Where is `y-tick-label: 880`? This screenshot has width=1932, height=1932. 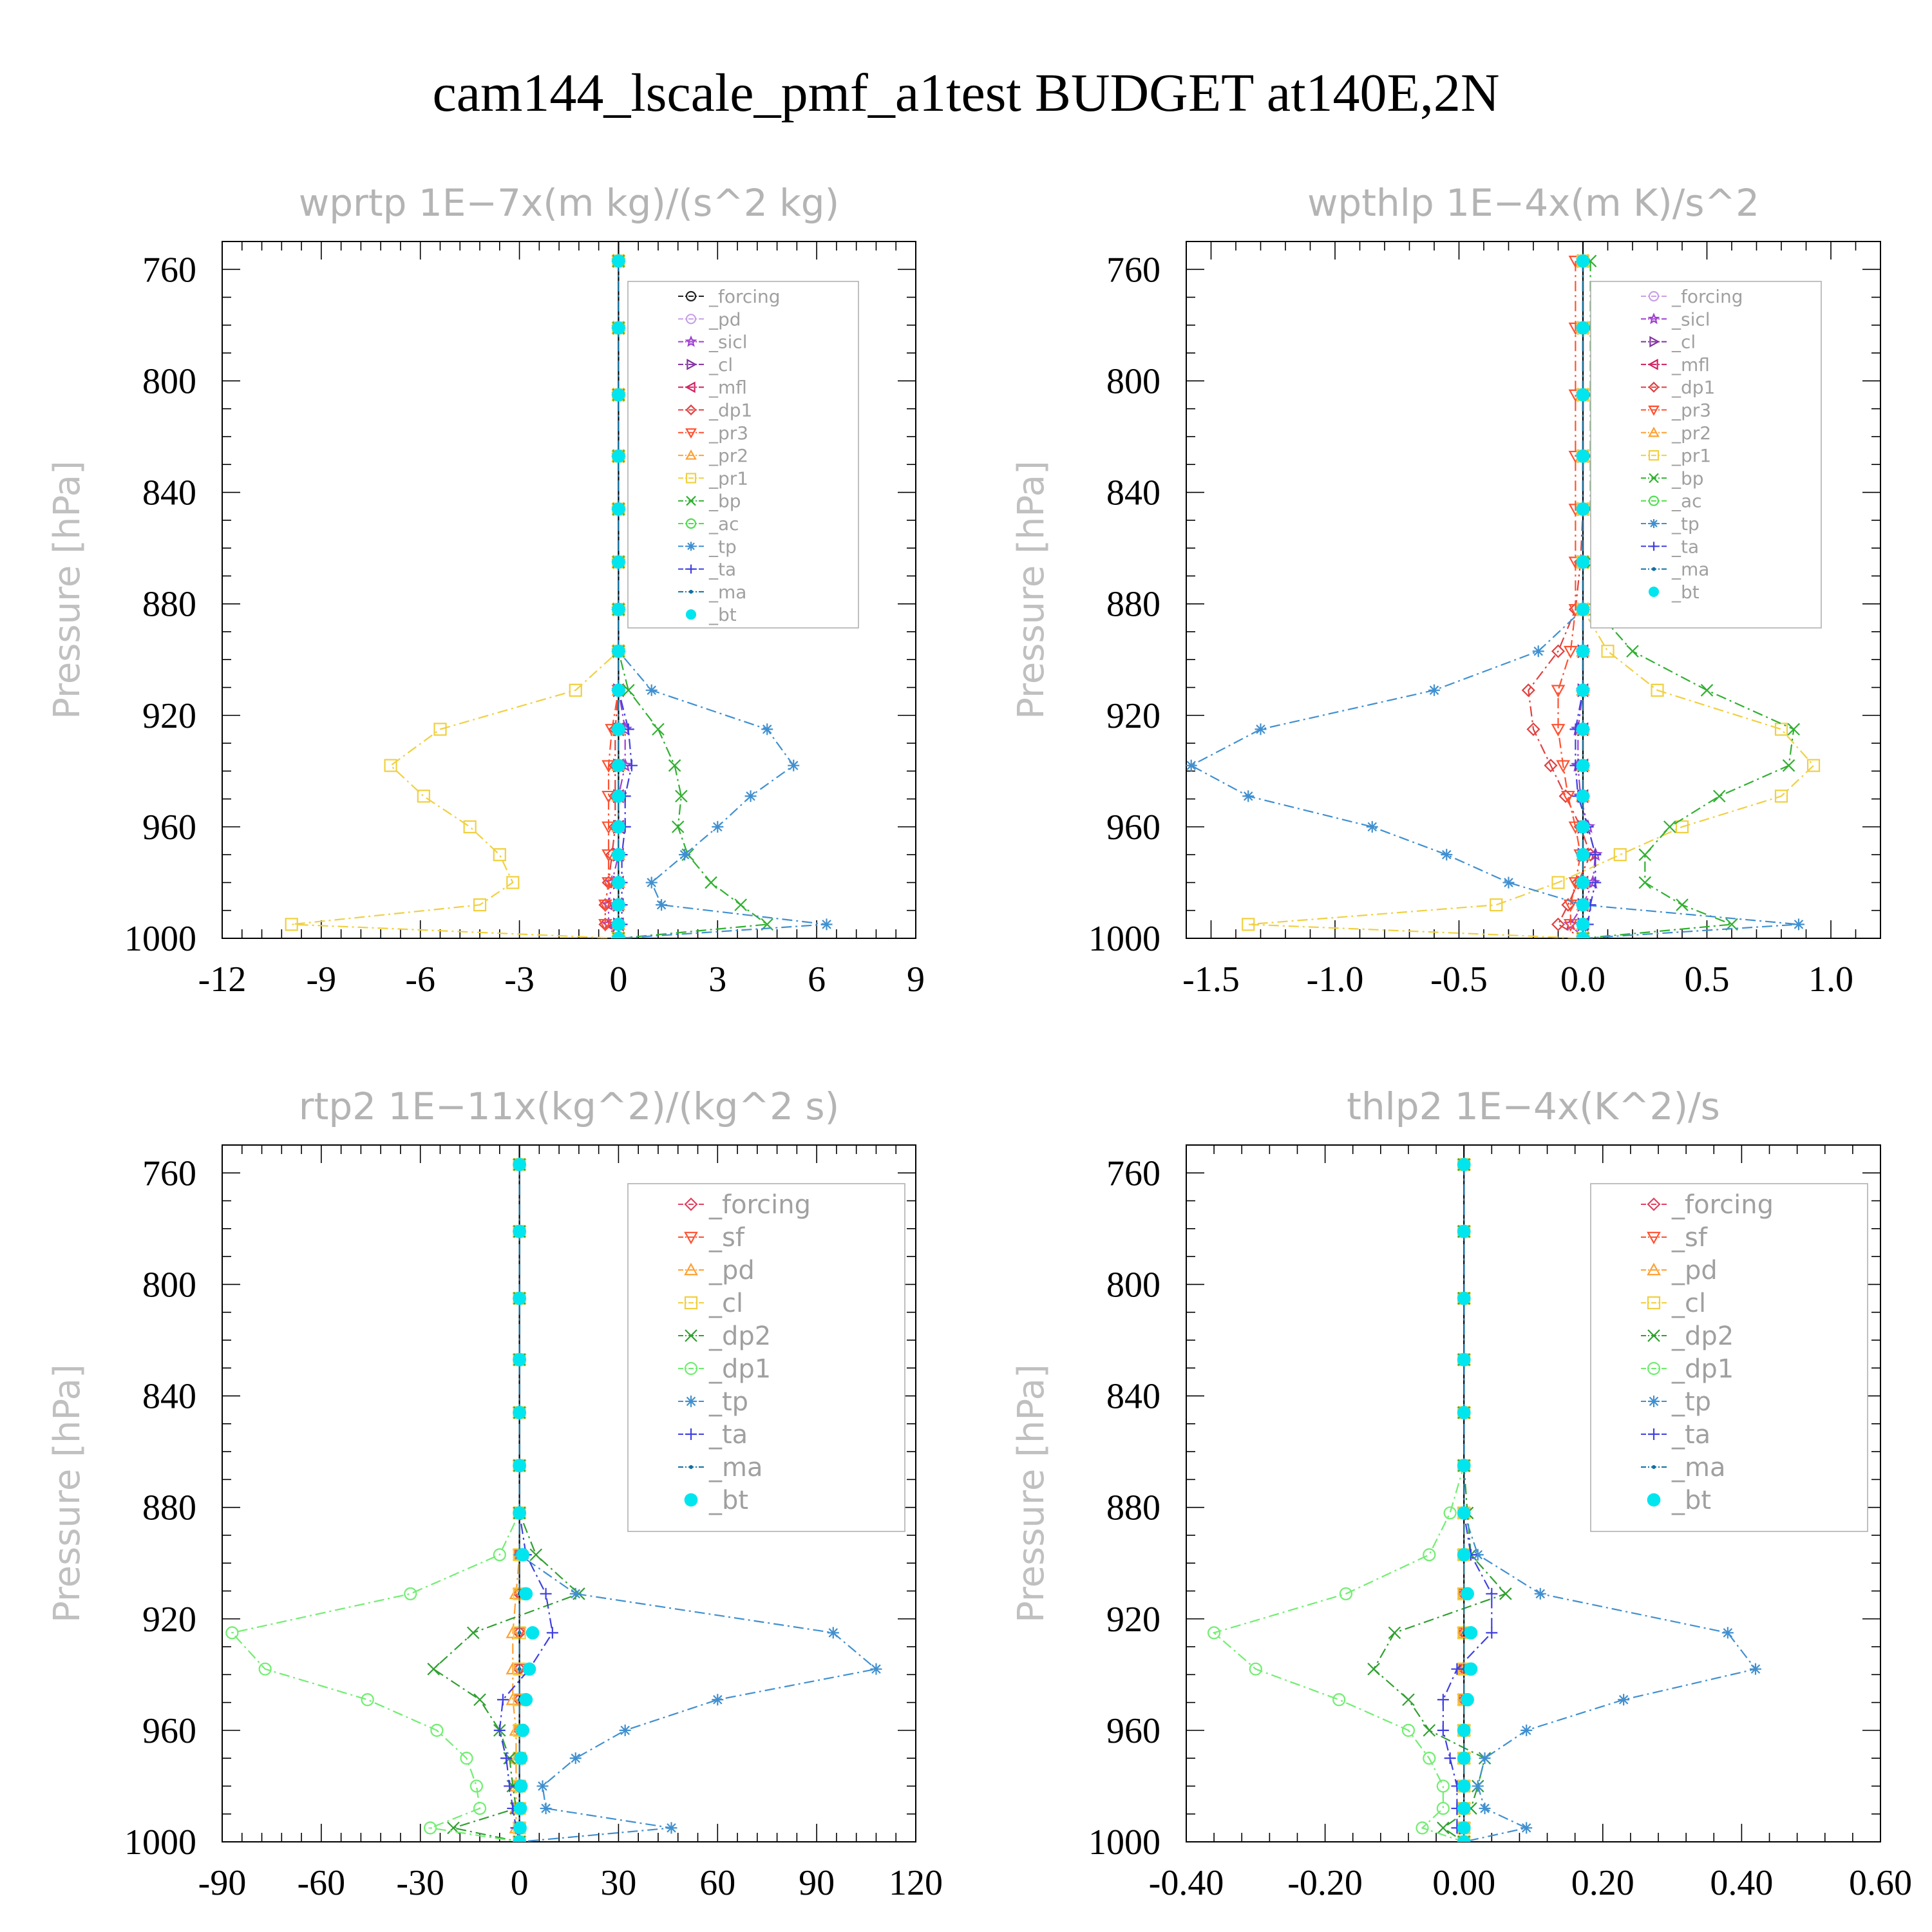
y-tick-label: 880 is located at coordinates (1133, 605).